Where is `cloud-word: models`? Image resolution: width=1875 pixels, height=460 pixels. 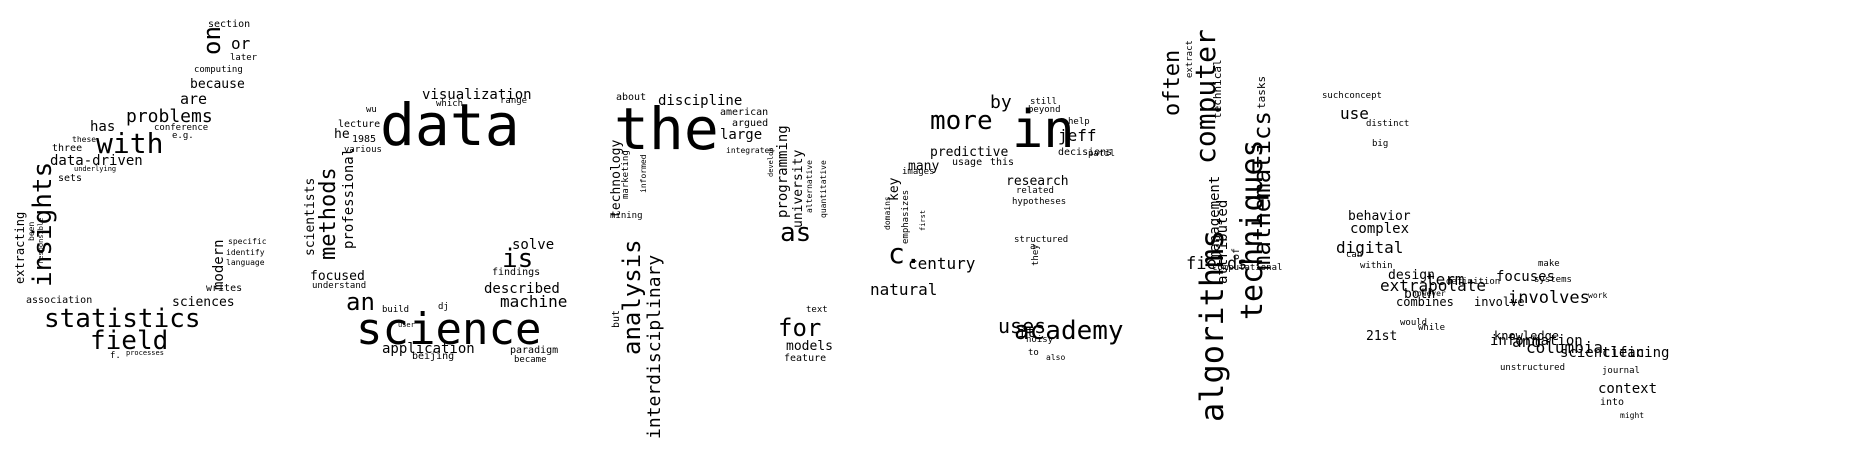
cloud-word: models is located at coordinates (809, 346).